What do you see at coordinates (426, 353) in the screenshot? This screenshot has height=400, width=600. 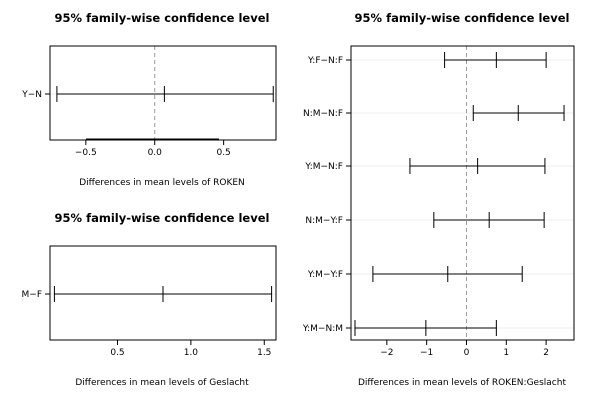 I see `x-tick-label: −1` at bounding box center [426, 353].